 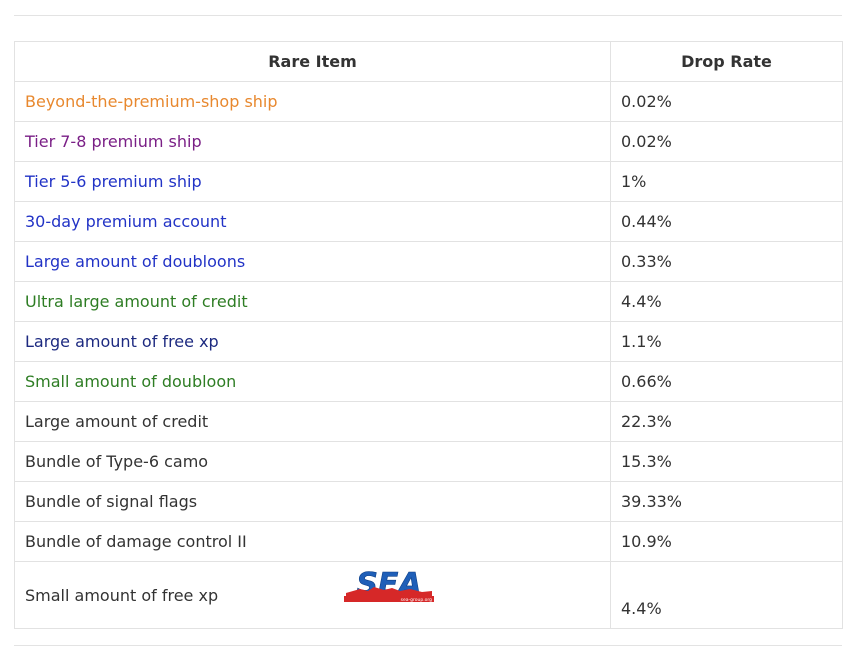 I want to click on header-drop-rate: Drop Rate, so click(x=726, y=61).